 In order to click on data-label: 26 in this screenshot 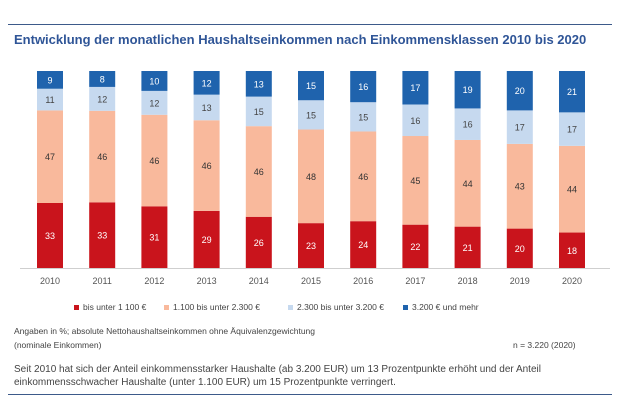, I will do `click(259, 243)`.